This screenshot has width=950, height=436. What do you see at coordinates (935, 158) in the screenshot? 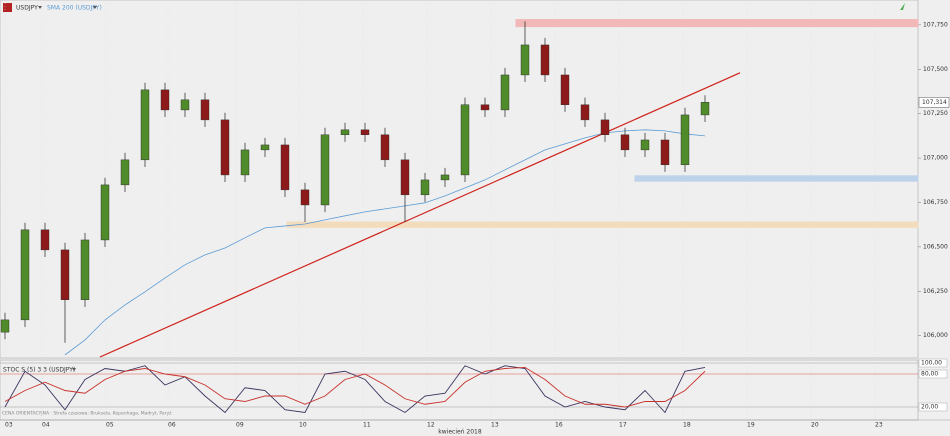
I see `y-tick-label: 107,000` at bounding box center [935, 158].